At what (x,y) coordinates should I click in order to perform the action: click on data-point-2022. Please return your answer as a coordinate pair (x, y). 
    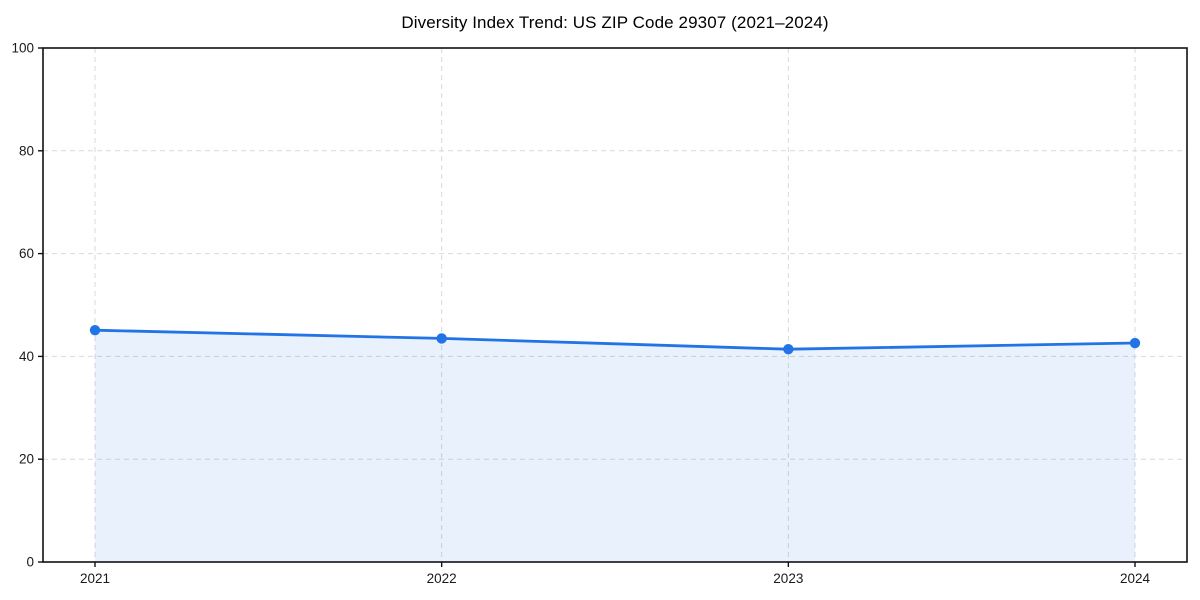
    Looking at the image, I should click on (441, 338).